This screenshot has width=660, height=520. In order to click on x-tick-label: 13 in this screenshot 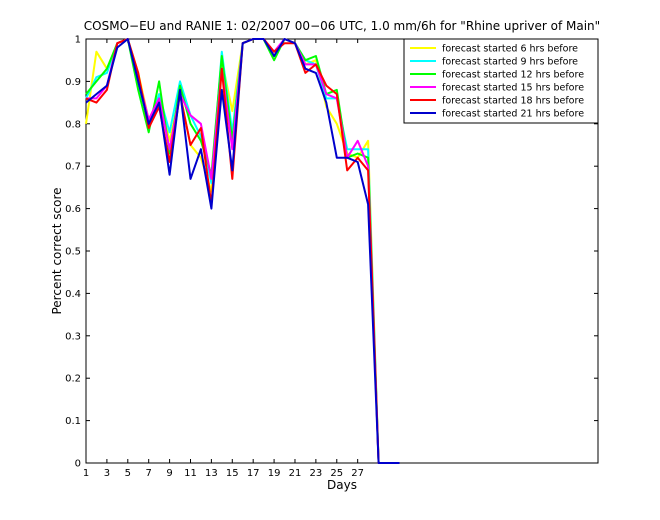, I will do `click(211, 473)`.